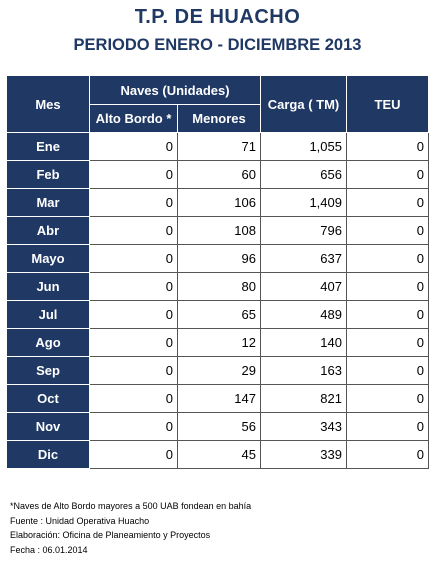 This screenshot has width=435, height=563. I want to click on carga-cell: 656, so click(303, 174).